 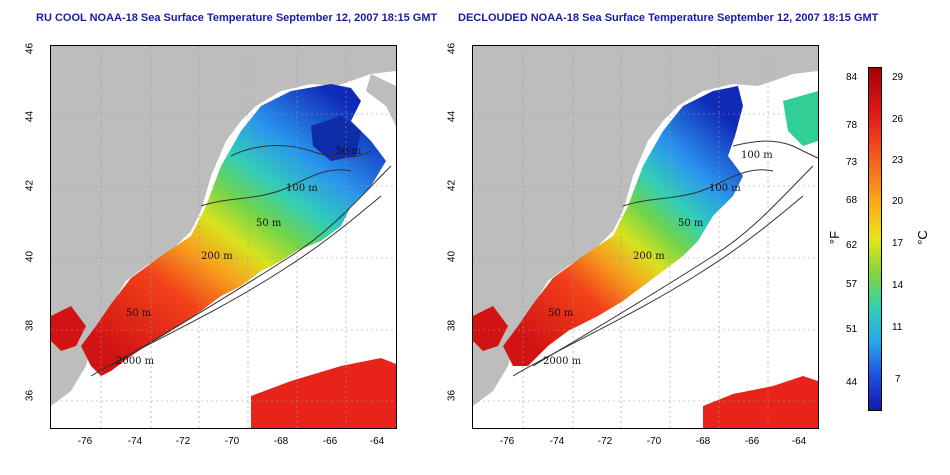 I want to click on celsius-tick: 14, so click(x=898, y=285).